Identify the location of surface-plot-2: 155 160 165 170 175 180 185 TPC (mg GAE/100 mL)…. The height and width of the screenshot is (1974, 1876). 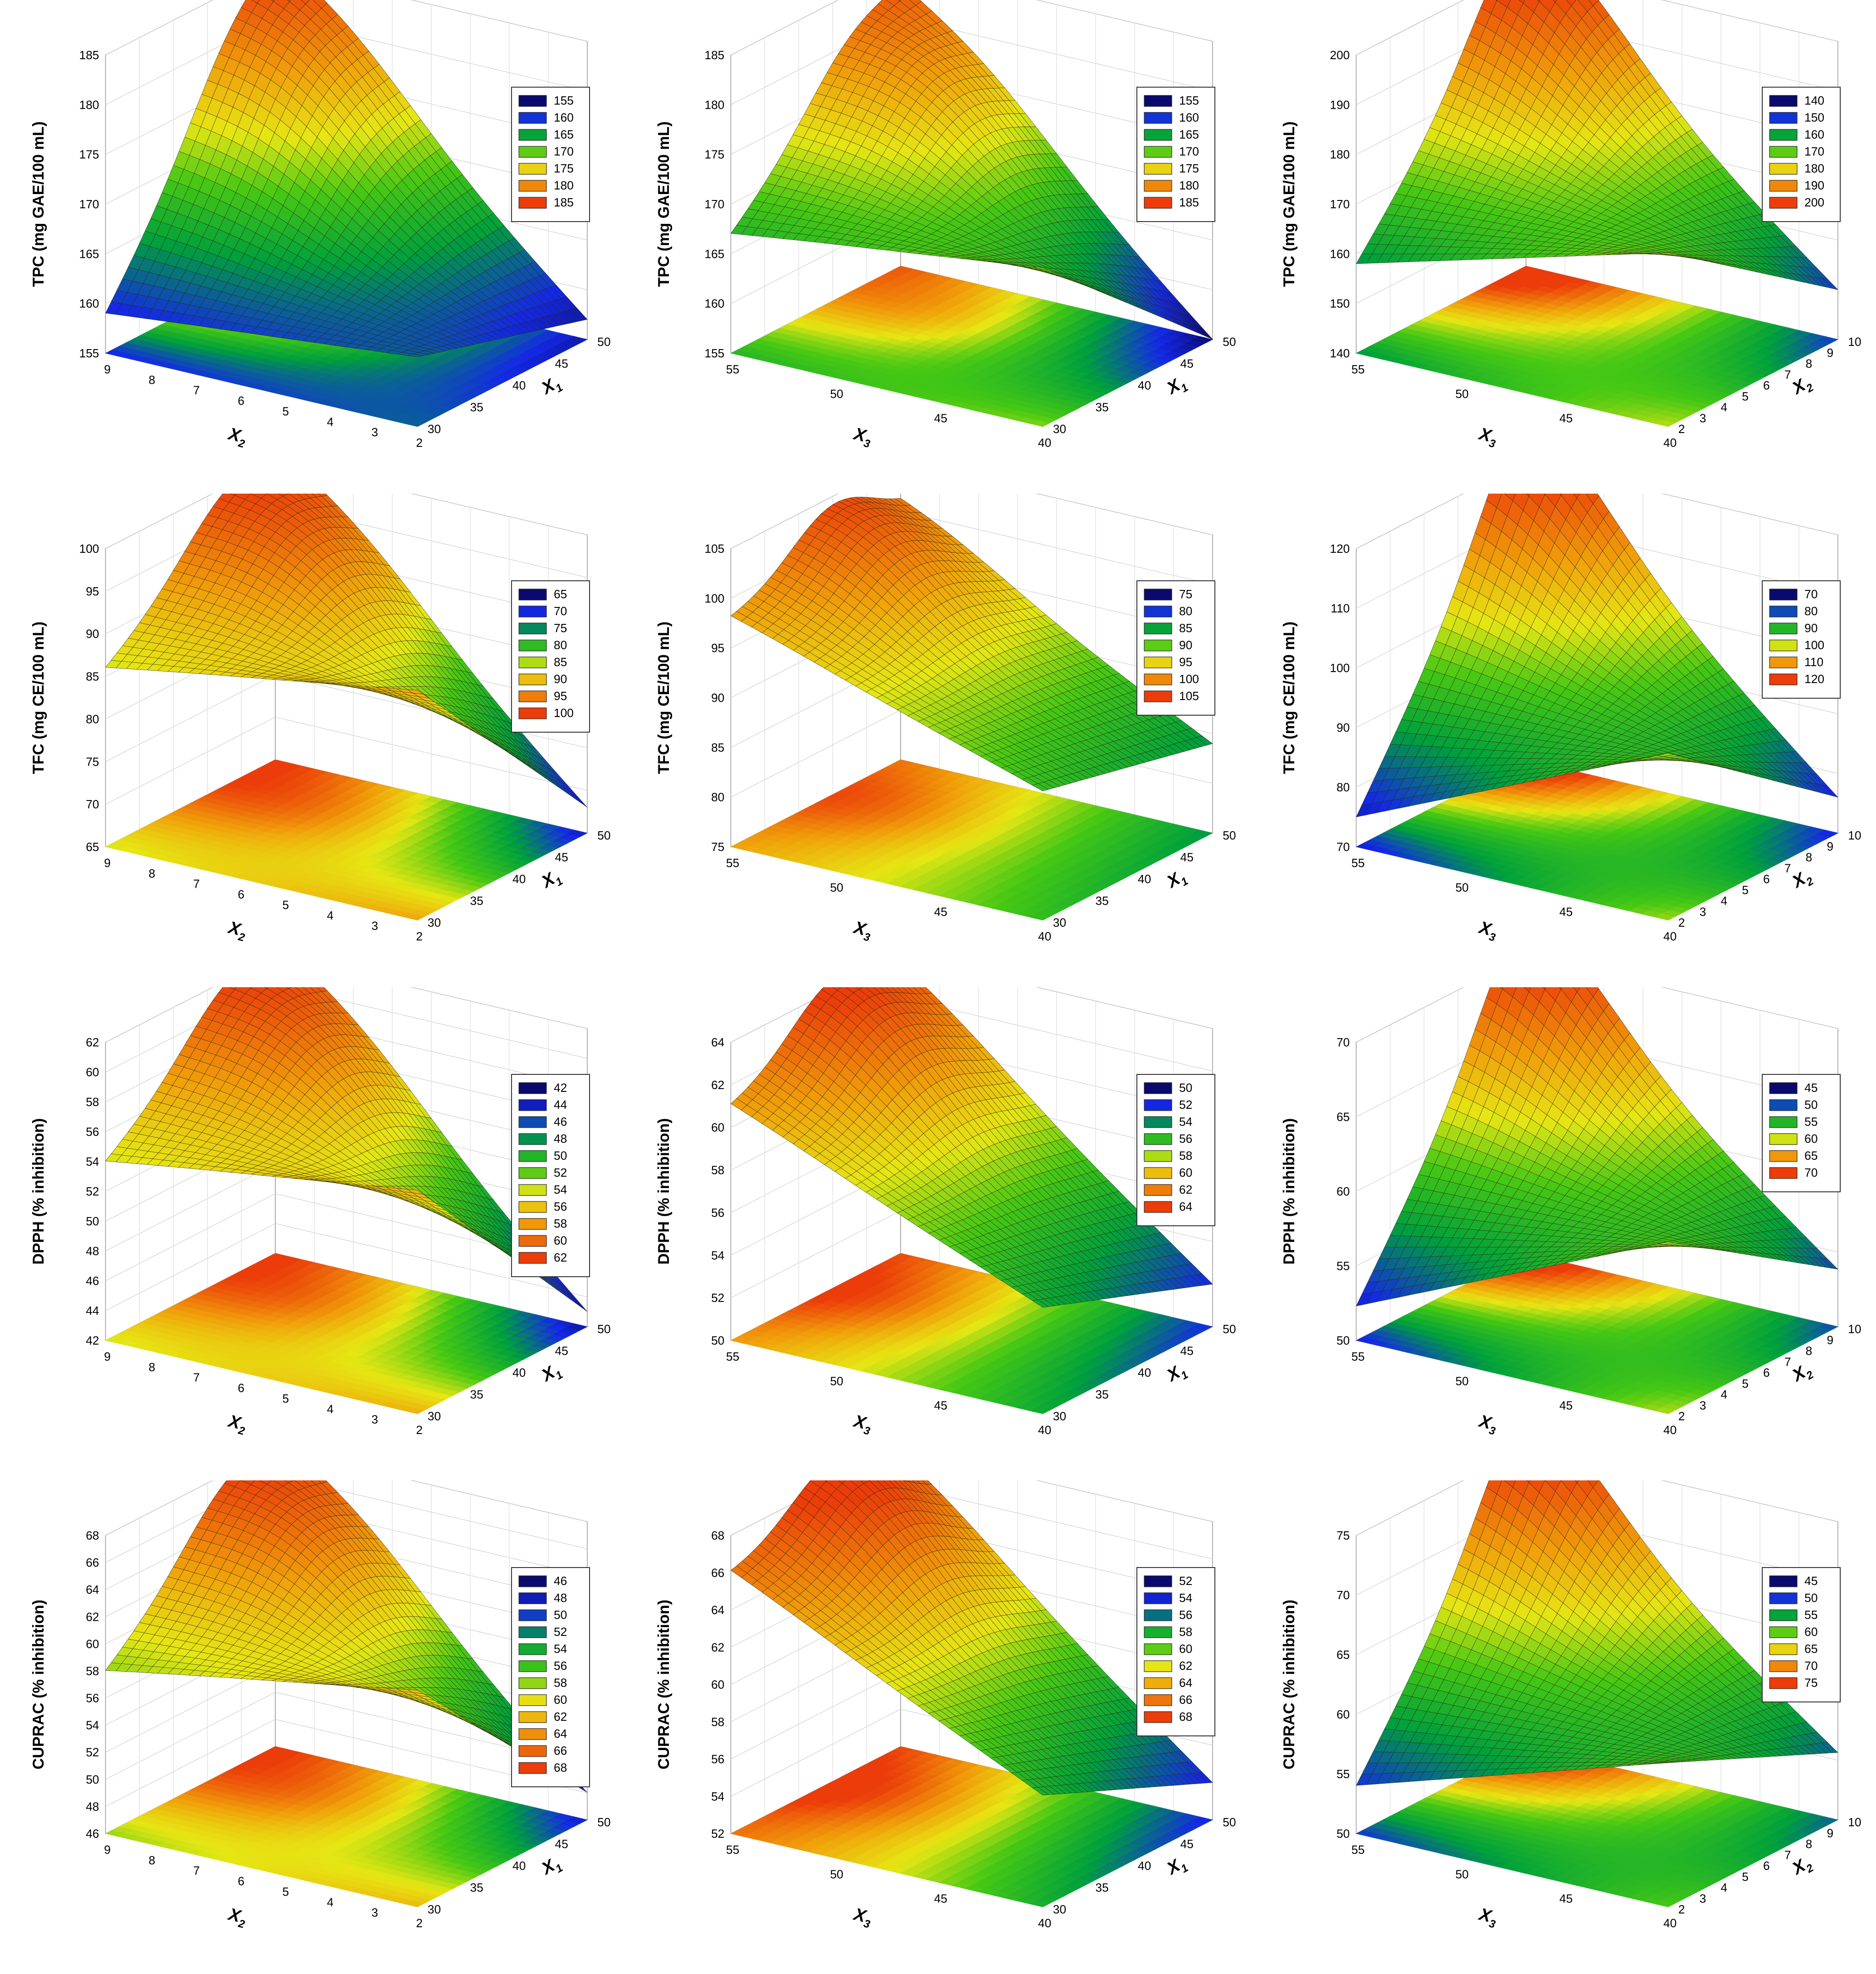
(945, 225).